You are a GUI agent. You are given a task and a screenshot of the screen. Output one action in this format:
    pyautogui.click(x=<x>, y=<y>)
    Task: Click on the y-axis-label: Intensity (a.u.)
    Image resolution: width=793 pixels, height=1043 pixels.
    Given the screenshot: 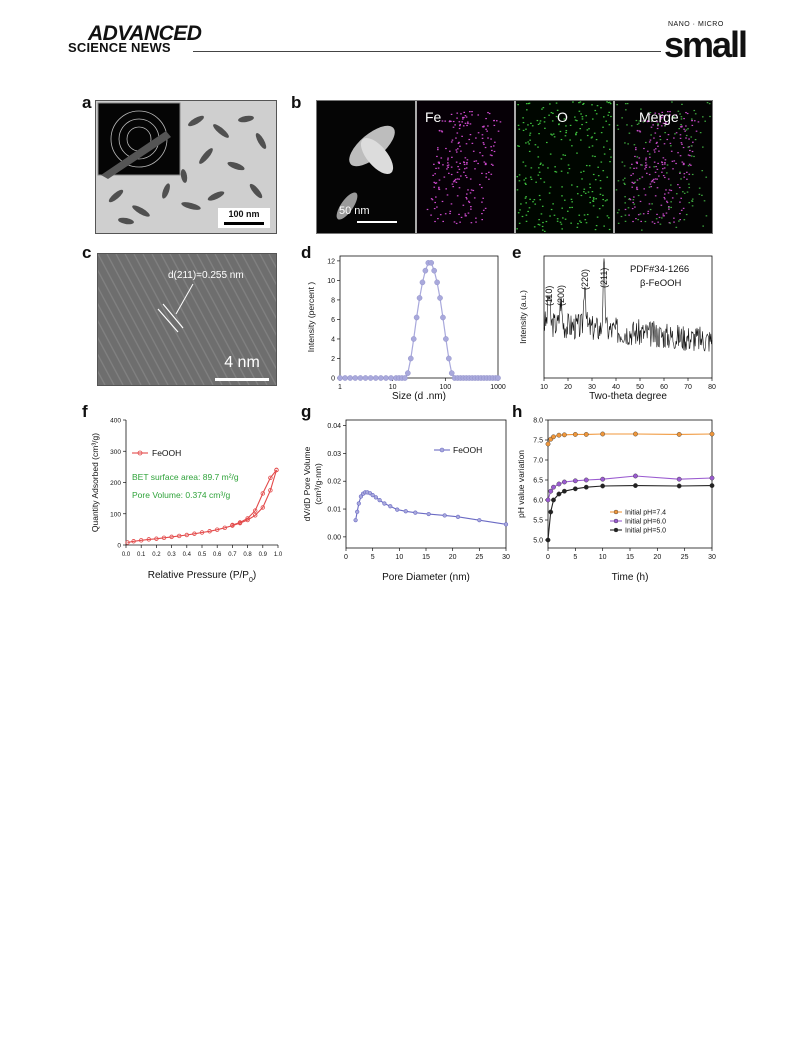 What is the action you would take?
    pyautogui.click(x=523, y=317)
    